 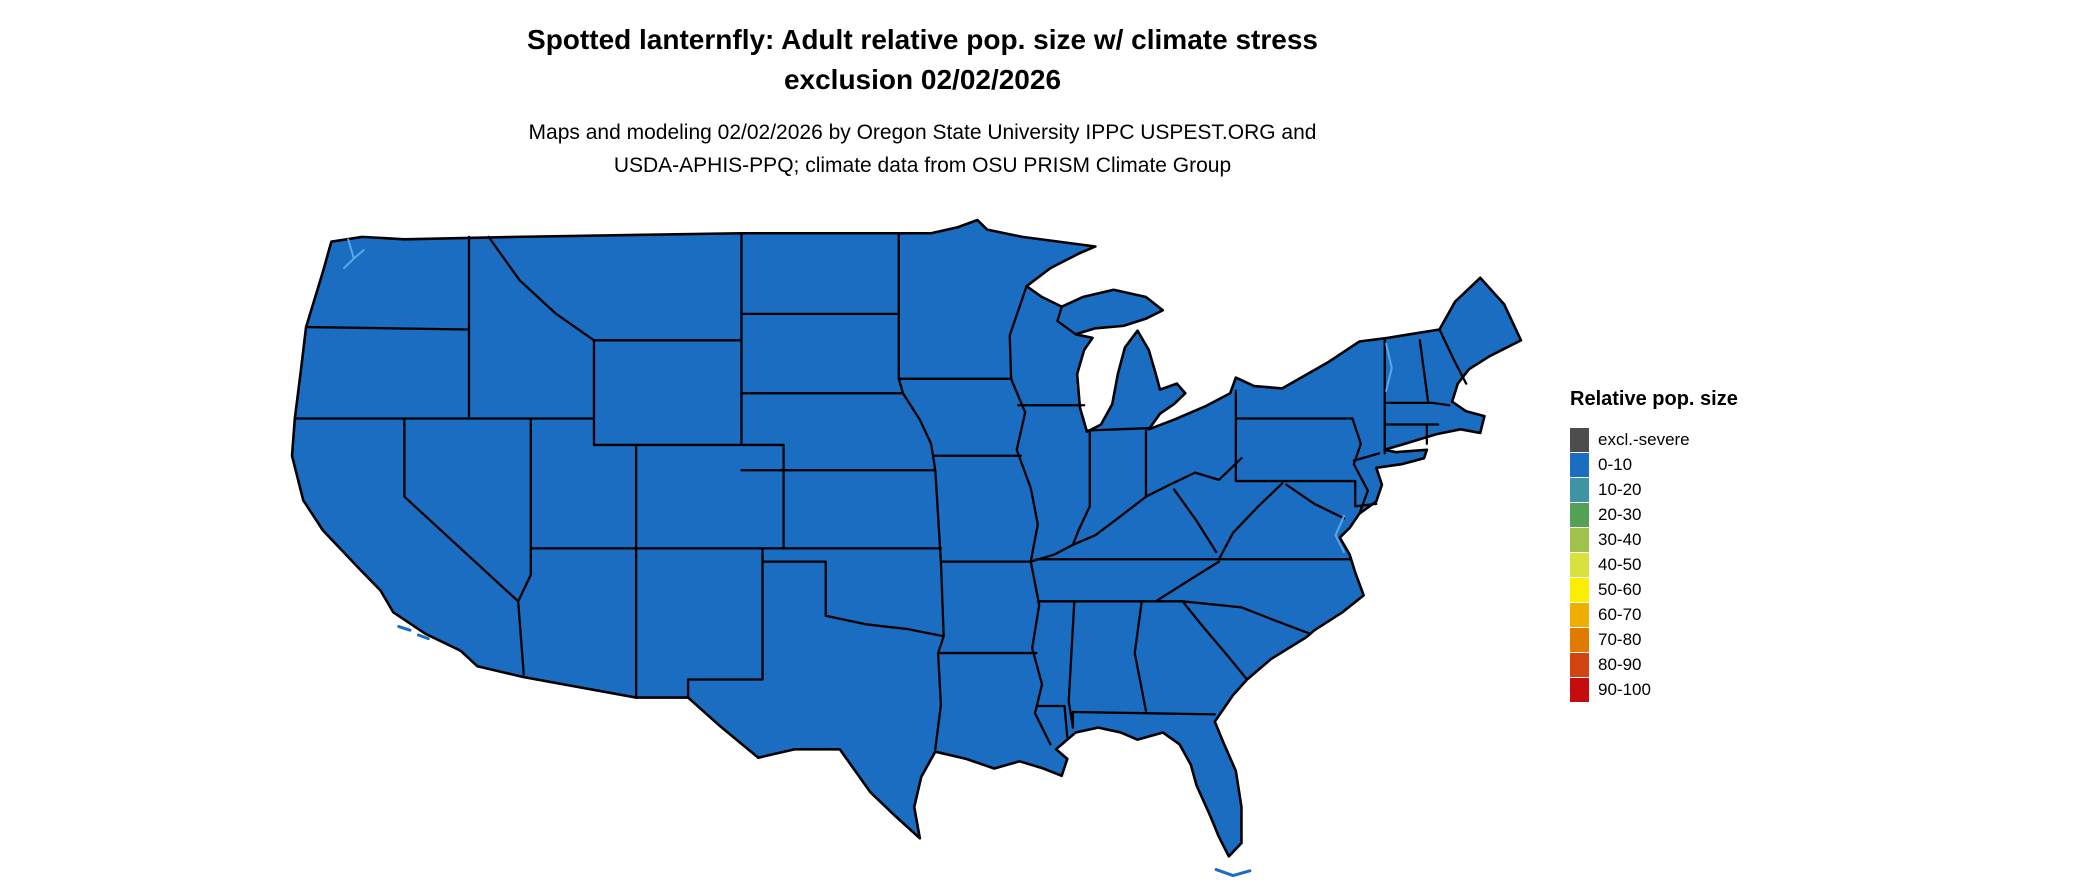 I want to click on state-borders-south, so click(x=1192, y=648).